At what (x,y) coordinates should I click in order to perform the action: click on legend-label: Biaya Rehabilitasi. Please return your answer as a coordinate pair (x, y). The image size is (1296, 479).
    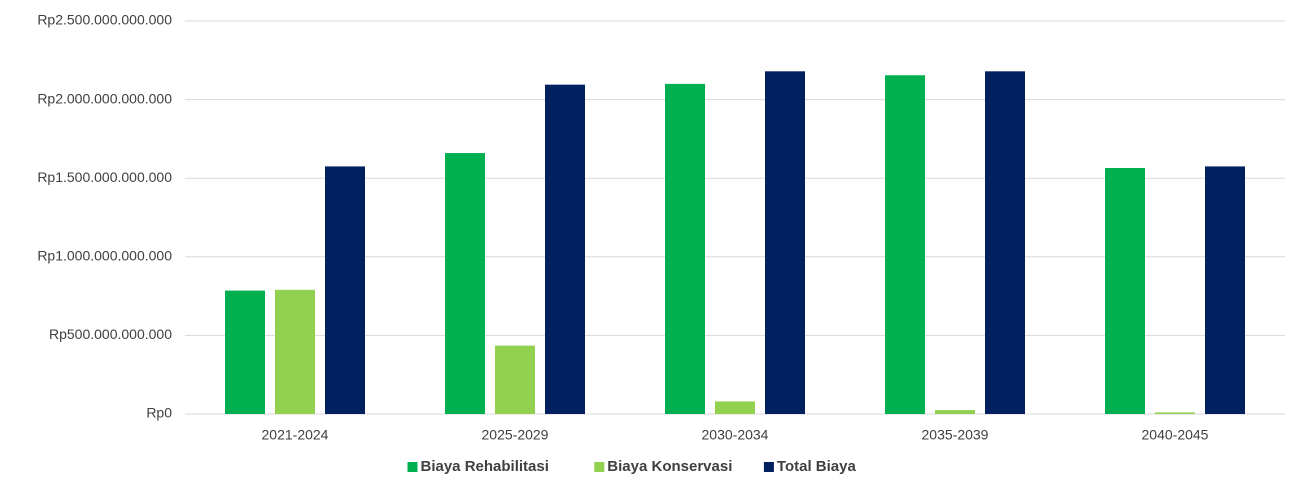
    Looking at the image, I should click on (485, 466).